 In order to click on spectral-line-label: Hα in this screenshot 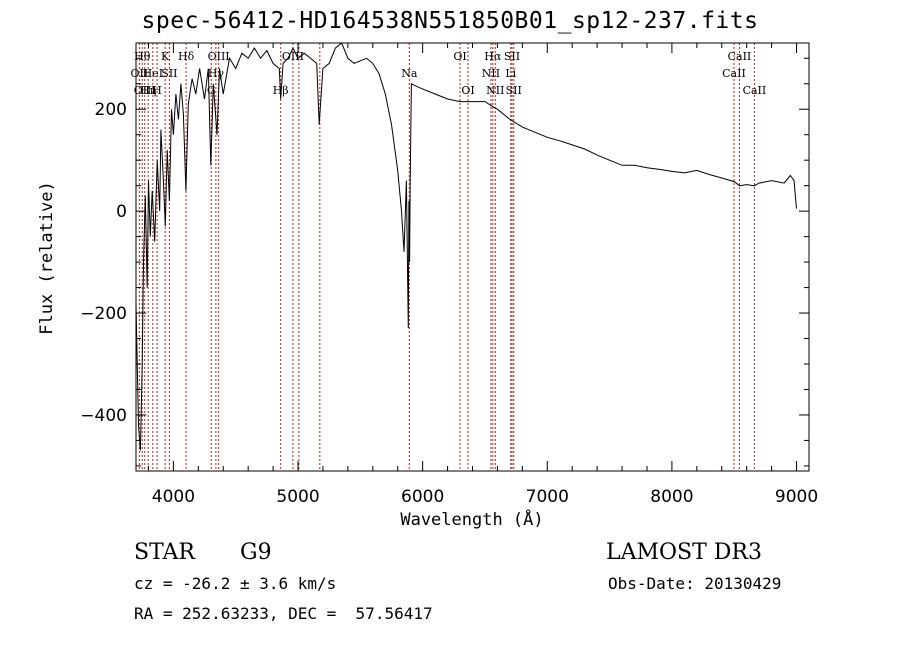, I will do `click(493, 56)`.